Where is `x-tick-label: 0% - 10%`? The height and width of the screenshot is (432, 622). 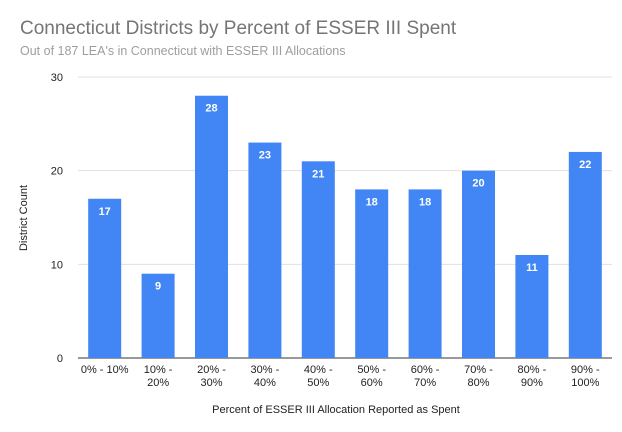 x-tick-label: 0% - 10% is located at coordinates (105, 370).